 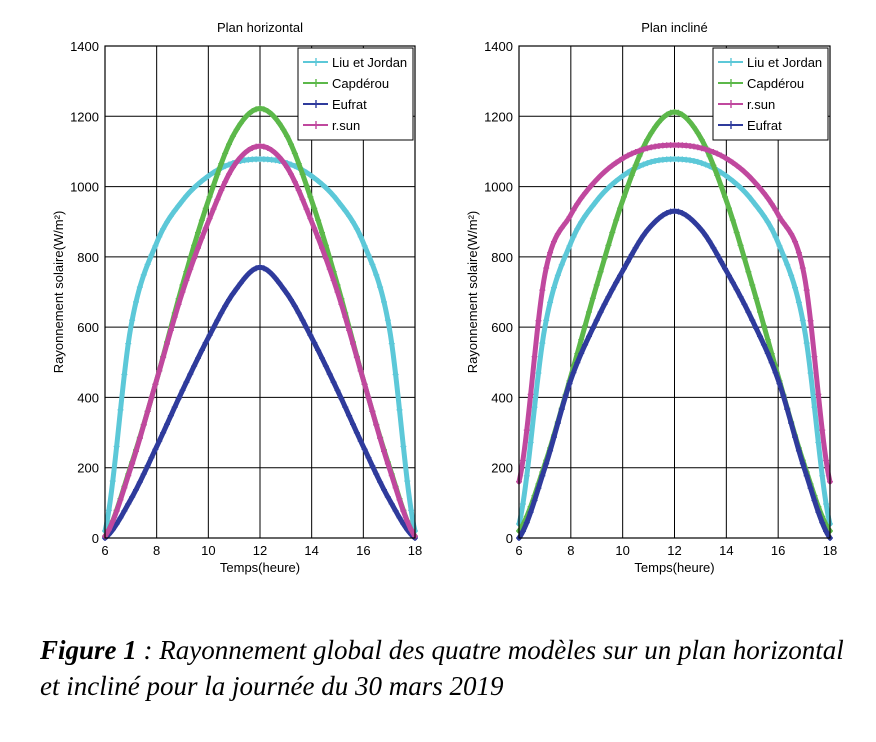 What do you see at coordinates (156, 550) in the screenshot?
I see `x-tick-label: 8` at bounding box center [156, 550].